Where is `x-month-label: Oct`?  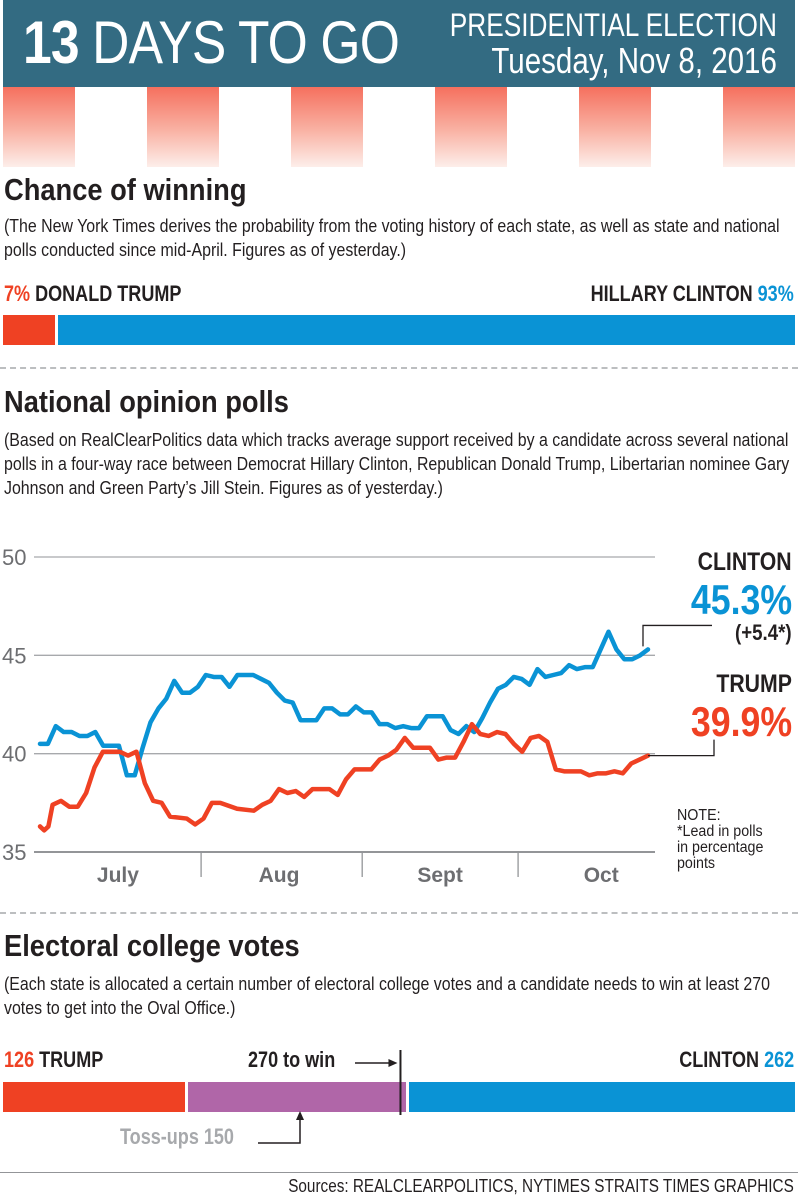
x-month-label: Oct is located at coordinates (601, 875).